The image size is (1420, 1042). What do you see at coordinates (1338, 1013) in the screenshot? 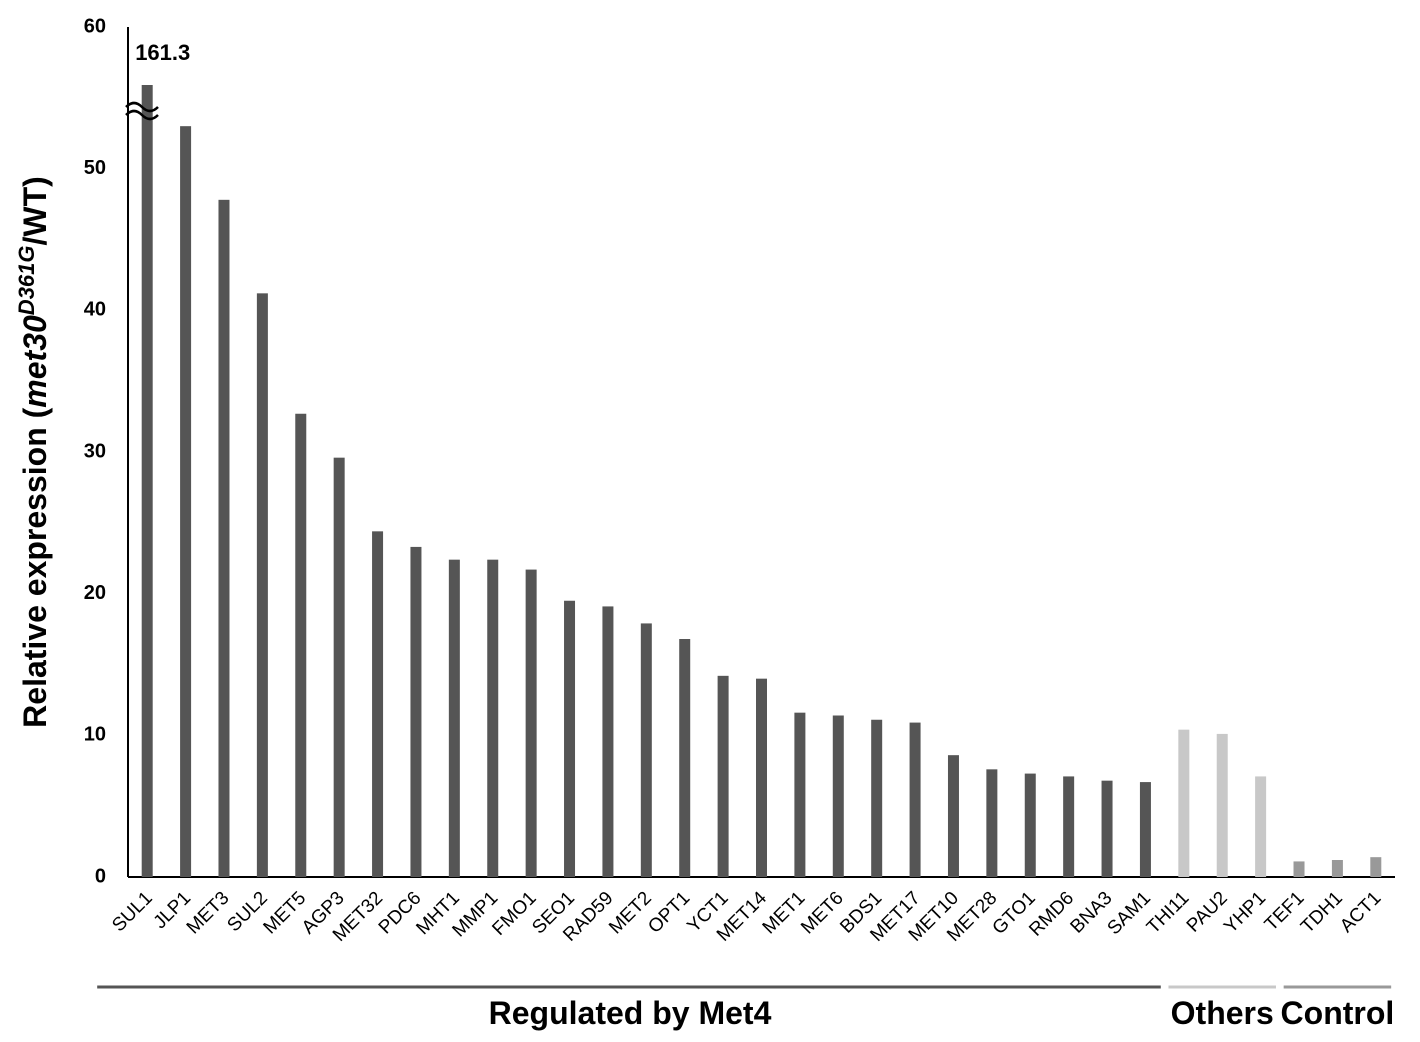
I see `group-label: Control` at bounding box center [1338, 1013].